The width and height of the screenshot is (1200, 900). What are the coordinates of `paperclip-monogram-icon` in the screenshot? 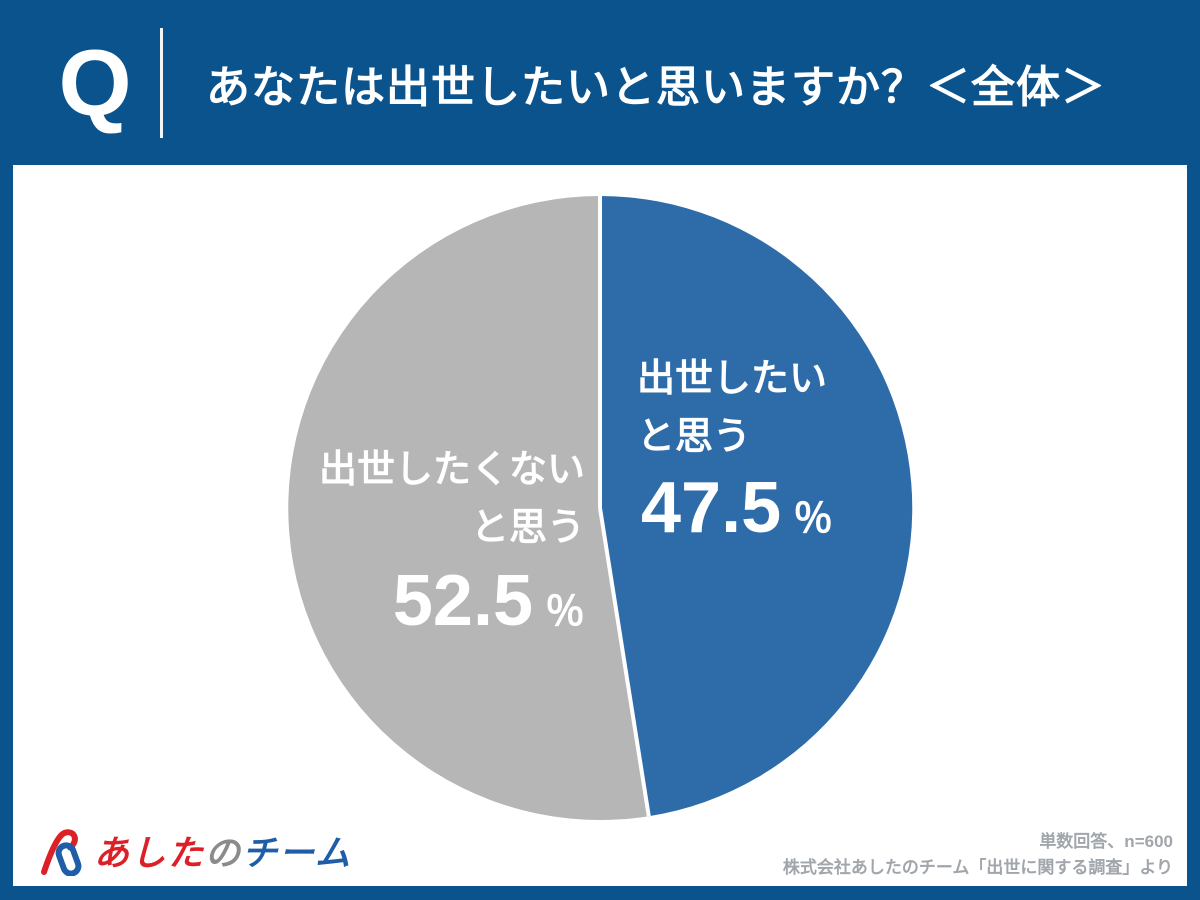 It's located at (61, 852).